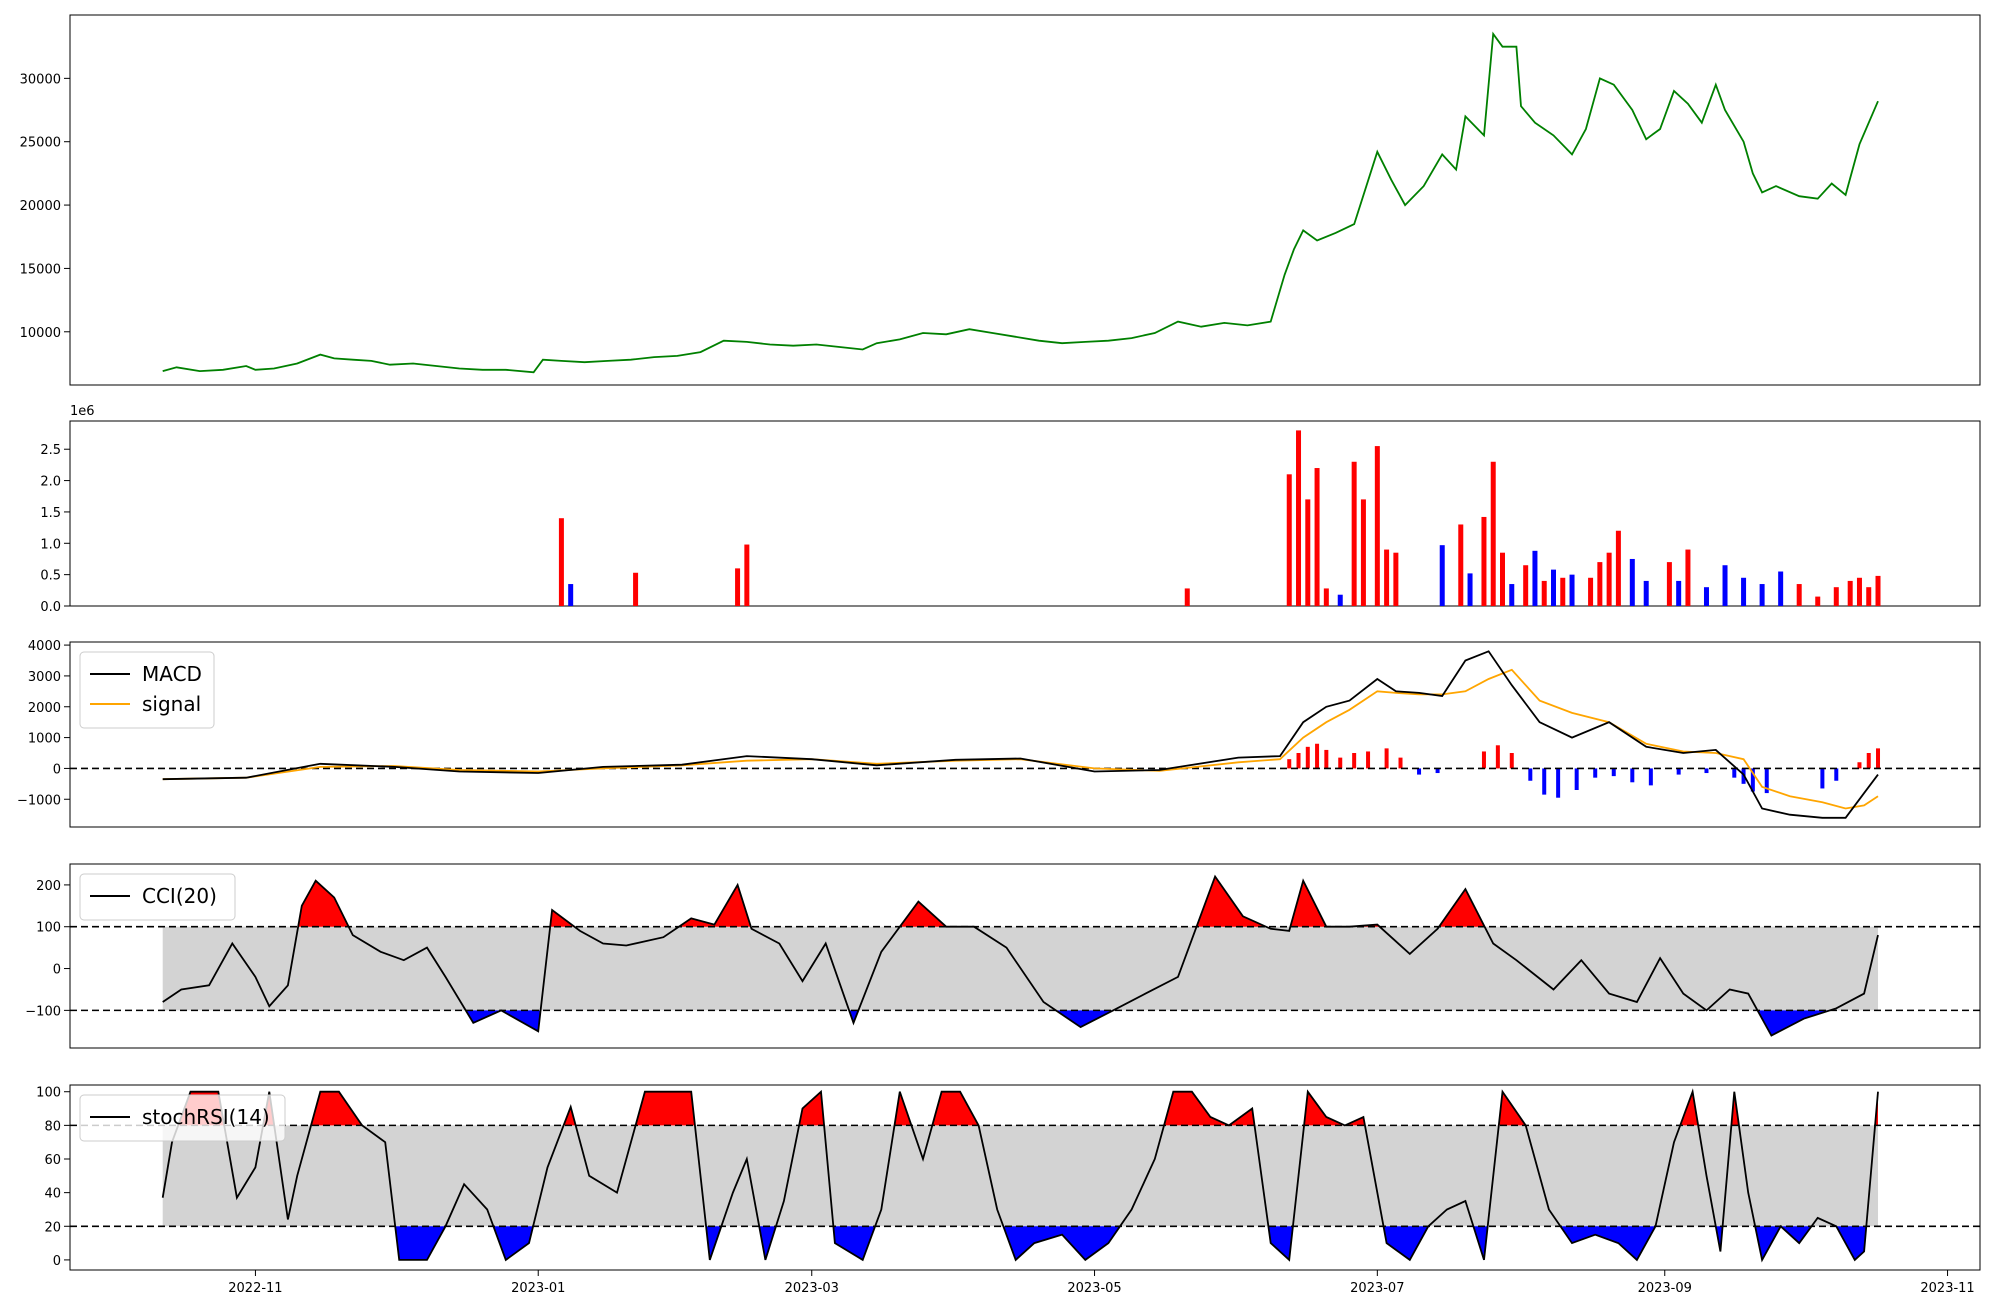  Describe the element at coordinates (1020, 955) in the screenshot. I see `cci-line` at that location.